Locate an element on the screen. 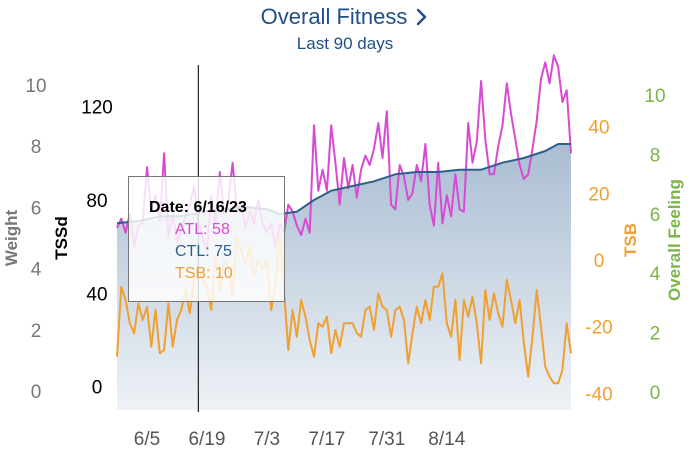 The width and height of the screenshot is (690, 455). chart-title: Overall Fitness is located at coordinates (334, 16).